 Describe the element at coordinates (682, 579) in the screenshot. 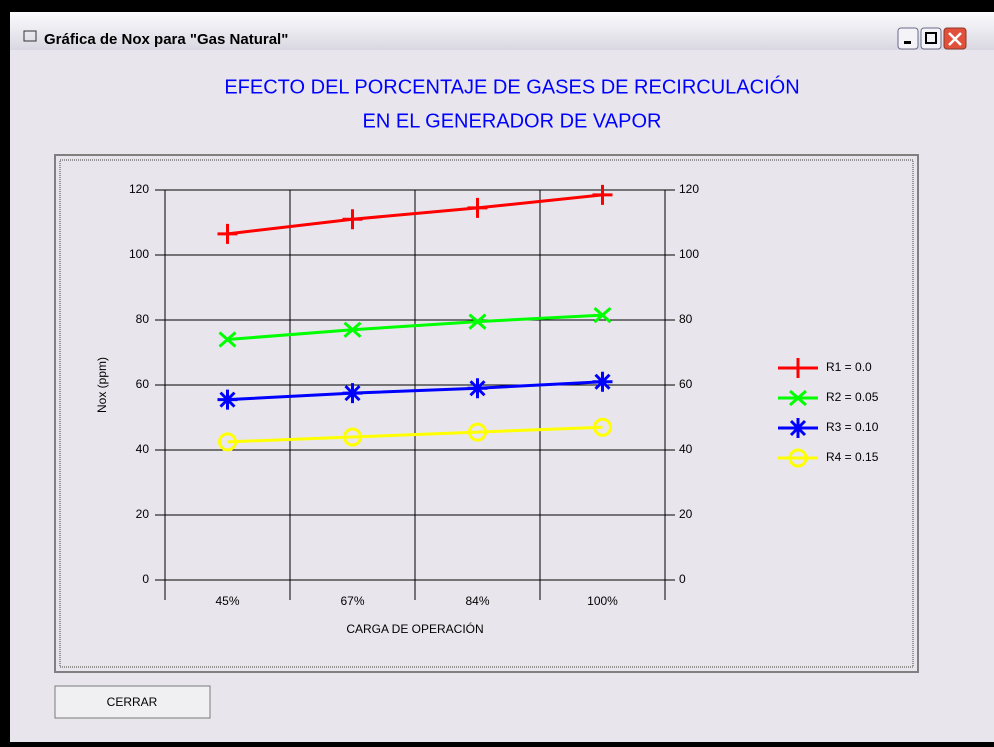

I see `y2-tick-label: 0` at that location.